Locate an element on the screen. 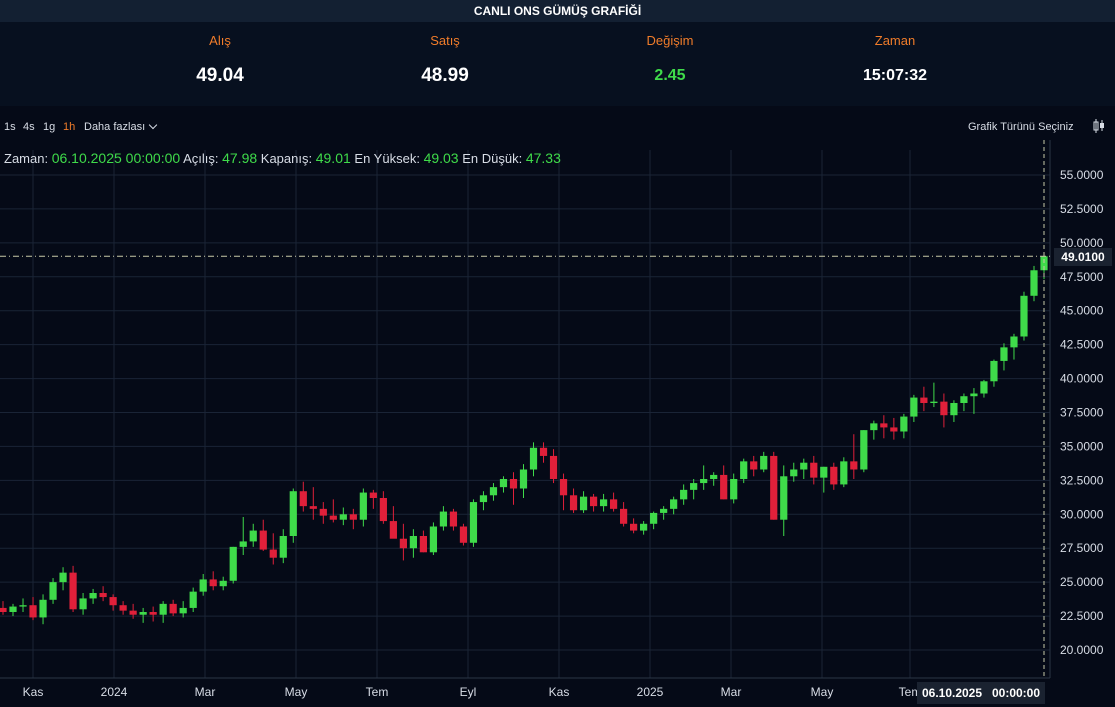  legend-high-label: En Yüksek: is located at coordinates (387, 158).